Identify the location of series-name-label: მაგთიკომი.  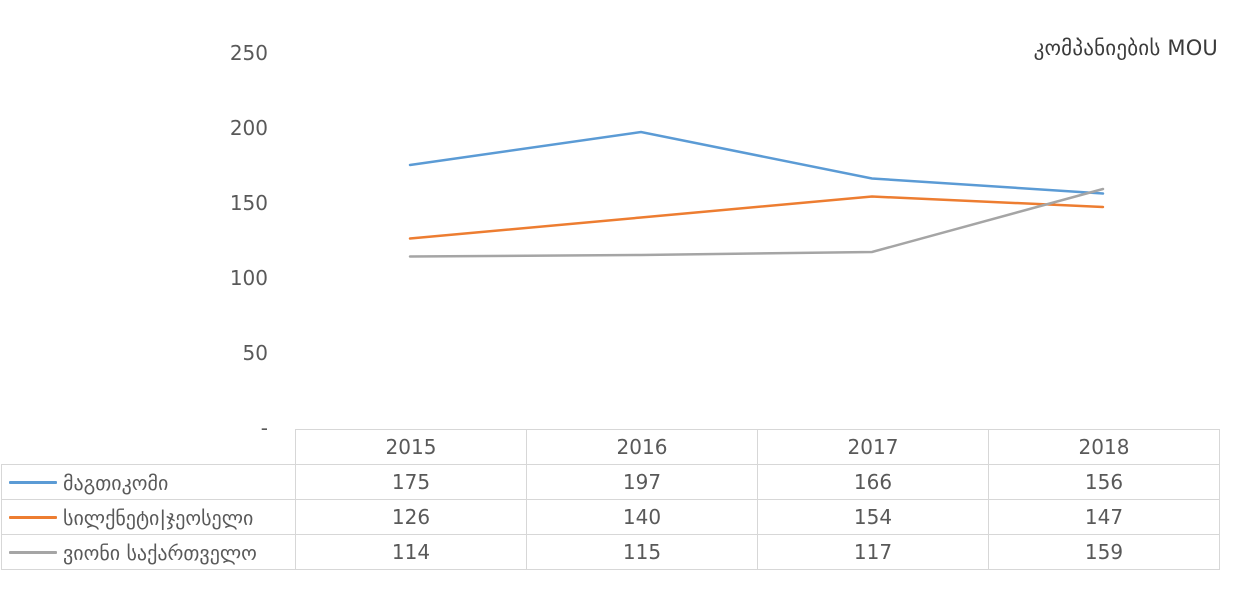
(116, 482).